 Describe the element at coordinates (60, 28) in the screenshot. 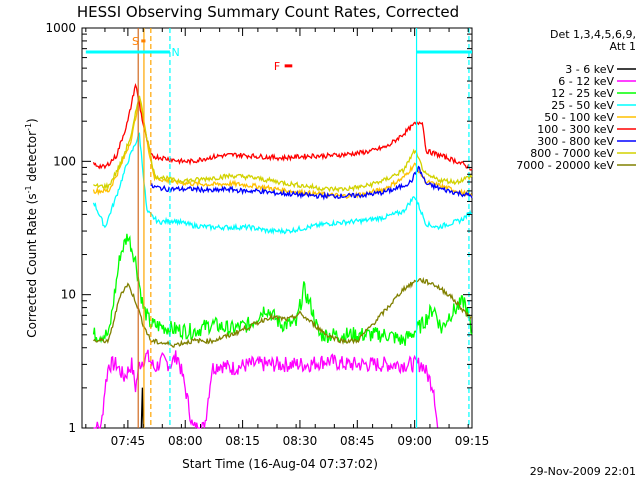

I see `y-tick-label: 1000` at that location.